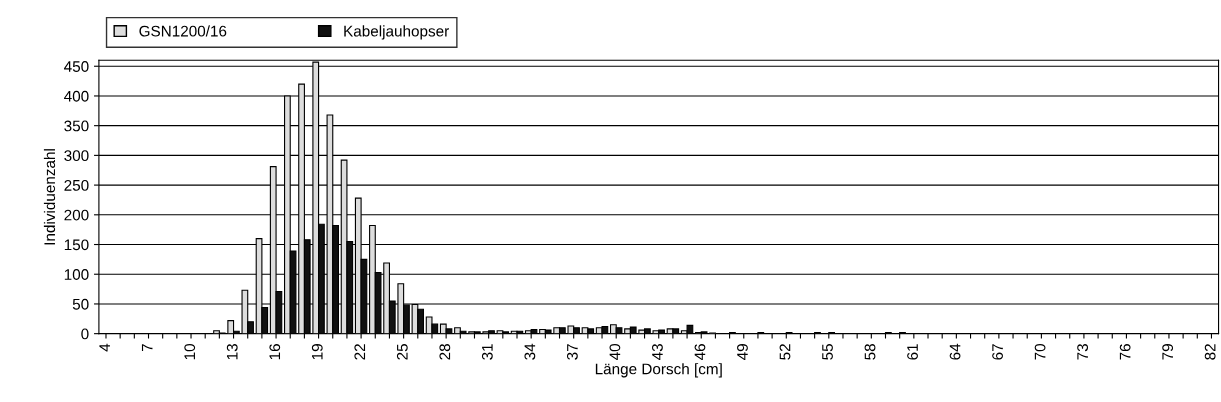 Image resolution: width=1221 pixels, height=402 pixels. I want to click on x-tick-label: 34, so click(530, 351).